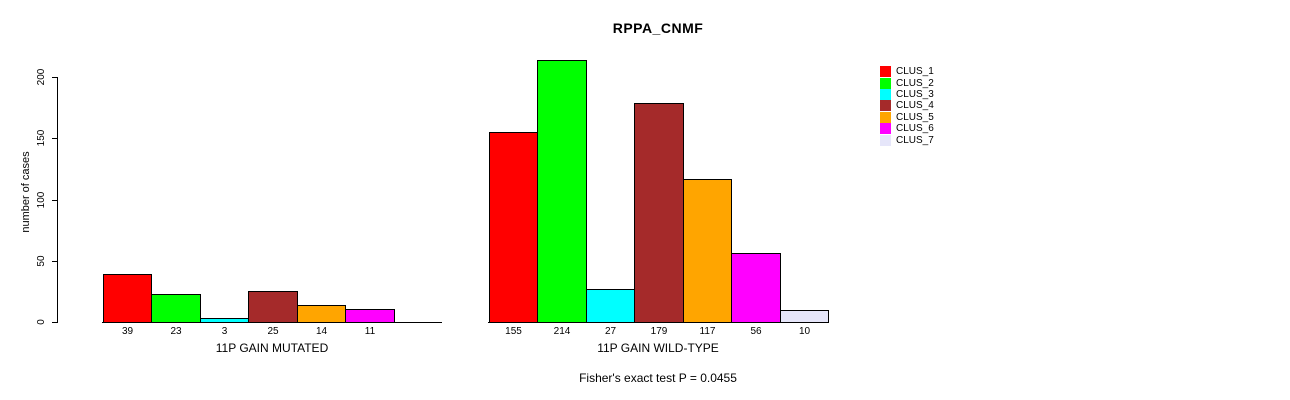 This screenshot has height=400, width=1290. I want to click on legend-label: CLUS_6, so click(915, 129).